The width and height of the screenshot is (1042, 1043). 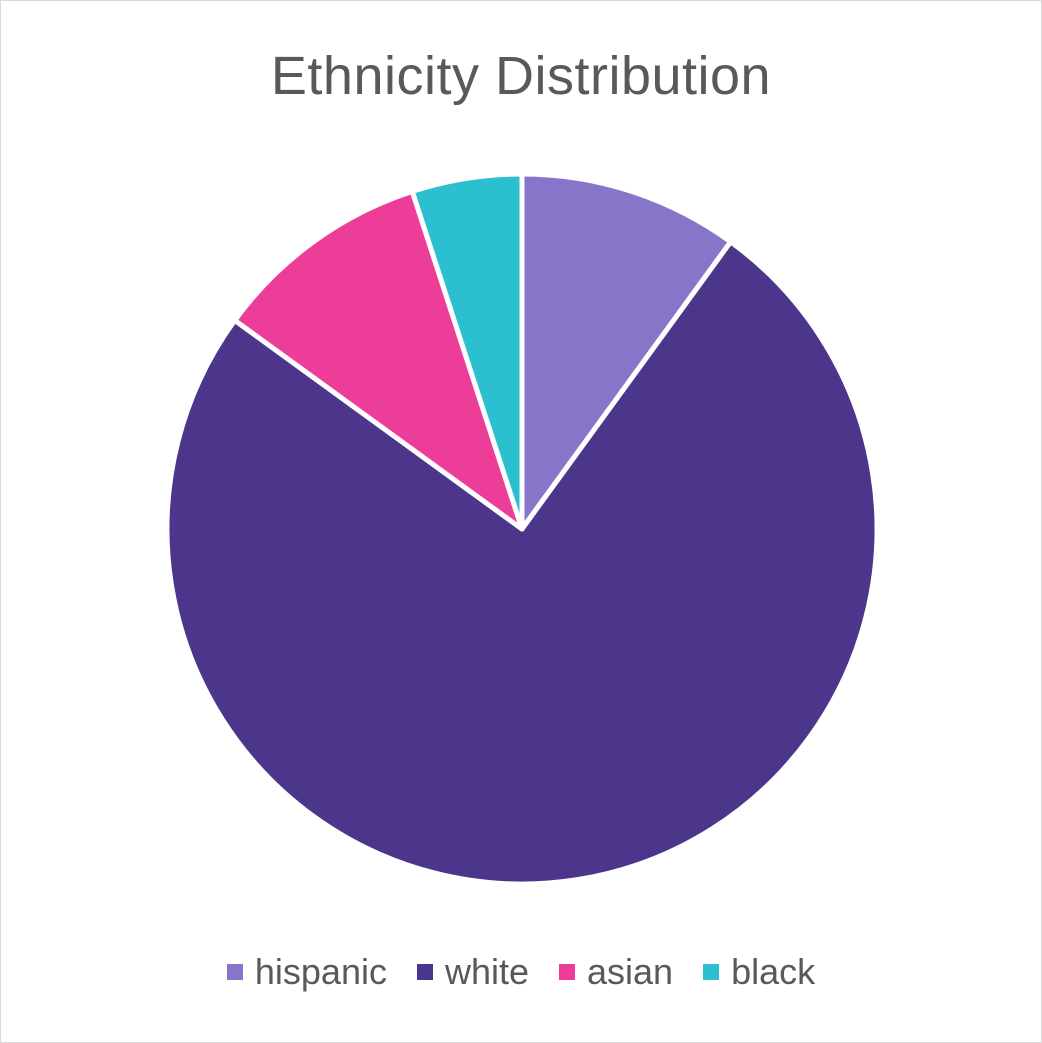 What do you see at coordinates (424, 972) in the screenshot?
I see `legend-swatch-white` at bounding box center [424, 972].